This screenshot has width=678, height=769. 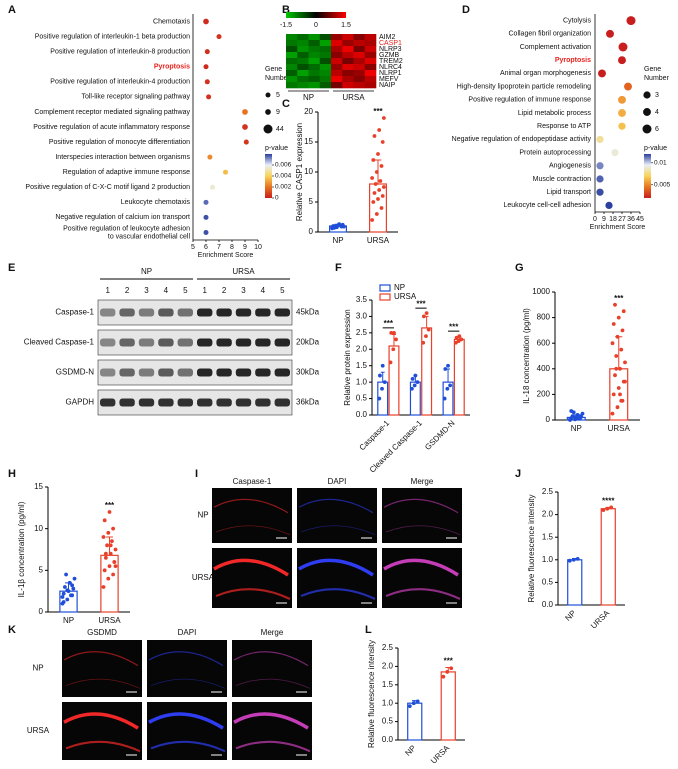 I want to click on y-tick-label: 1.0, so click(x=548, y=559).